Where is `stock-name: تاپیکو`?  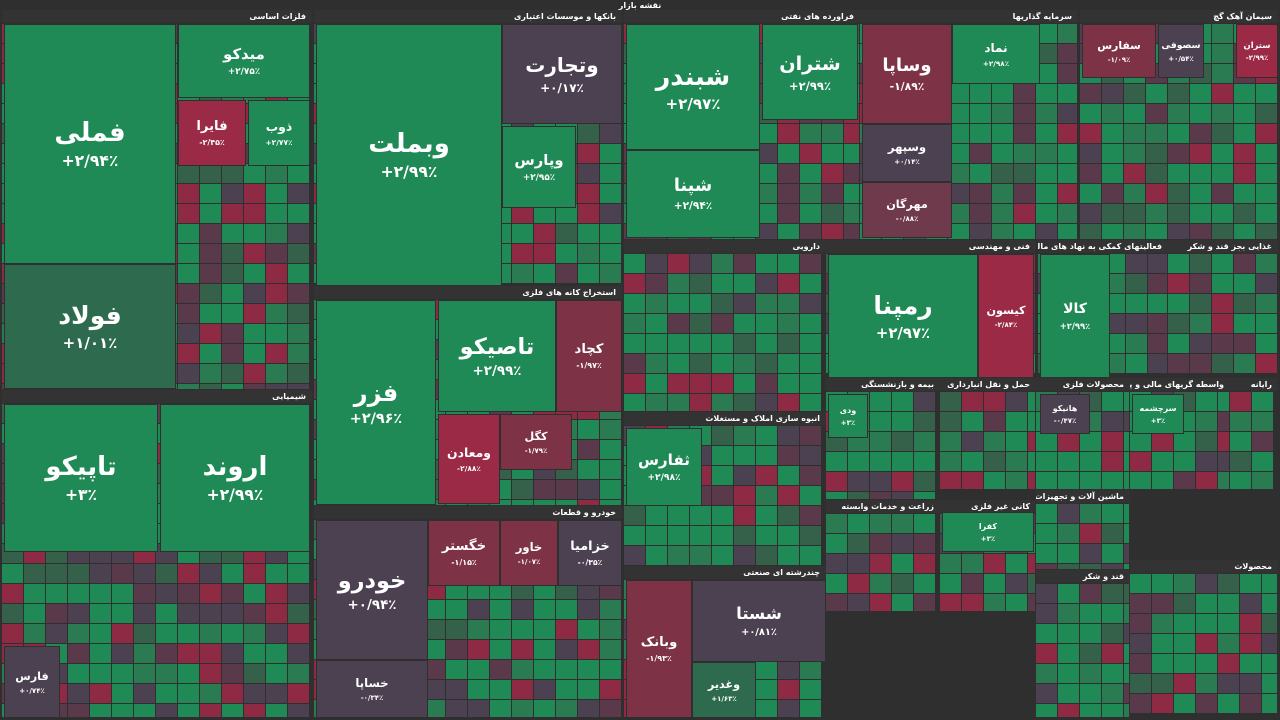
stock-name: تاپیکو is located at coordinates (81, 467).